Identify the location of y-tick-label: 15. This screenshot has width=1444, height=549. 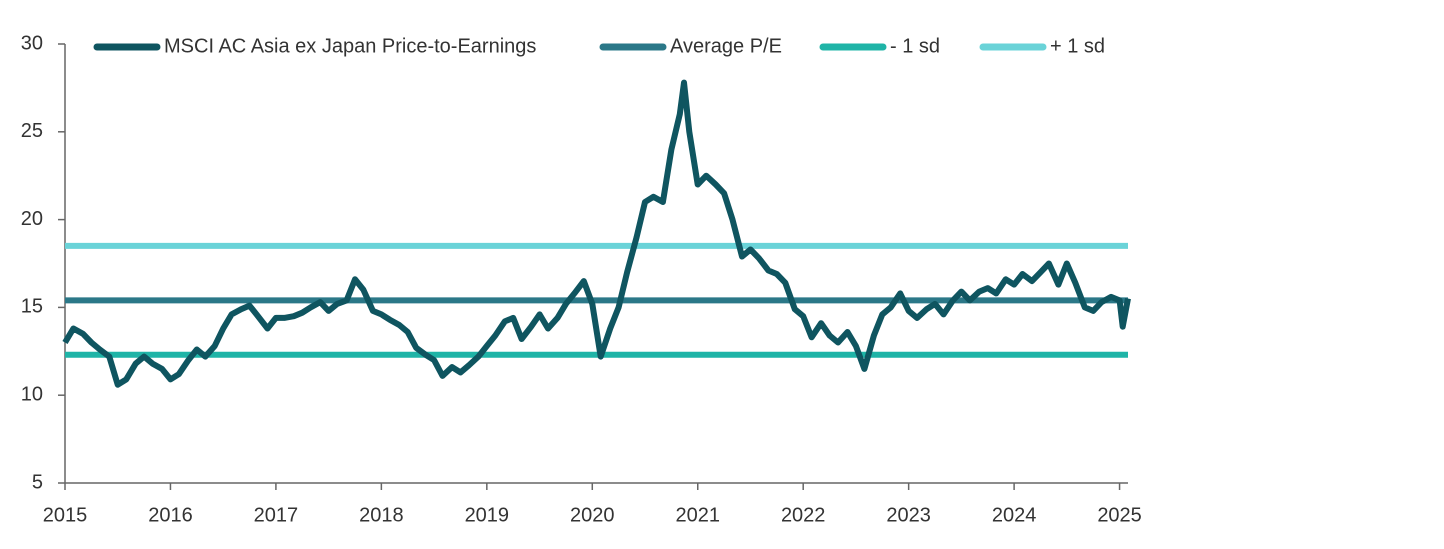
(32, 307).